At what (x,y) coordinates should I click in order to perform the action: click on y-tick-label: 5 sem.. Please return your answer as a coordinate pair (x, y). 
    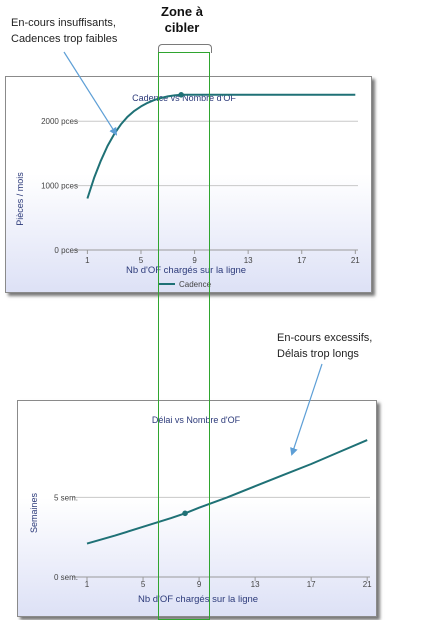
    Looking at the image, I should click on (66, 497).